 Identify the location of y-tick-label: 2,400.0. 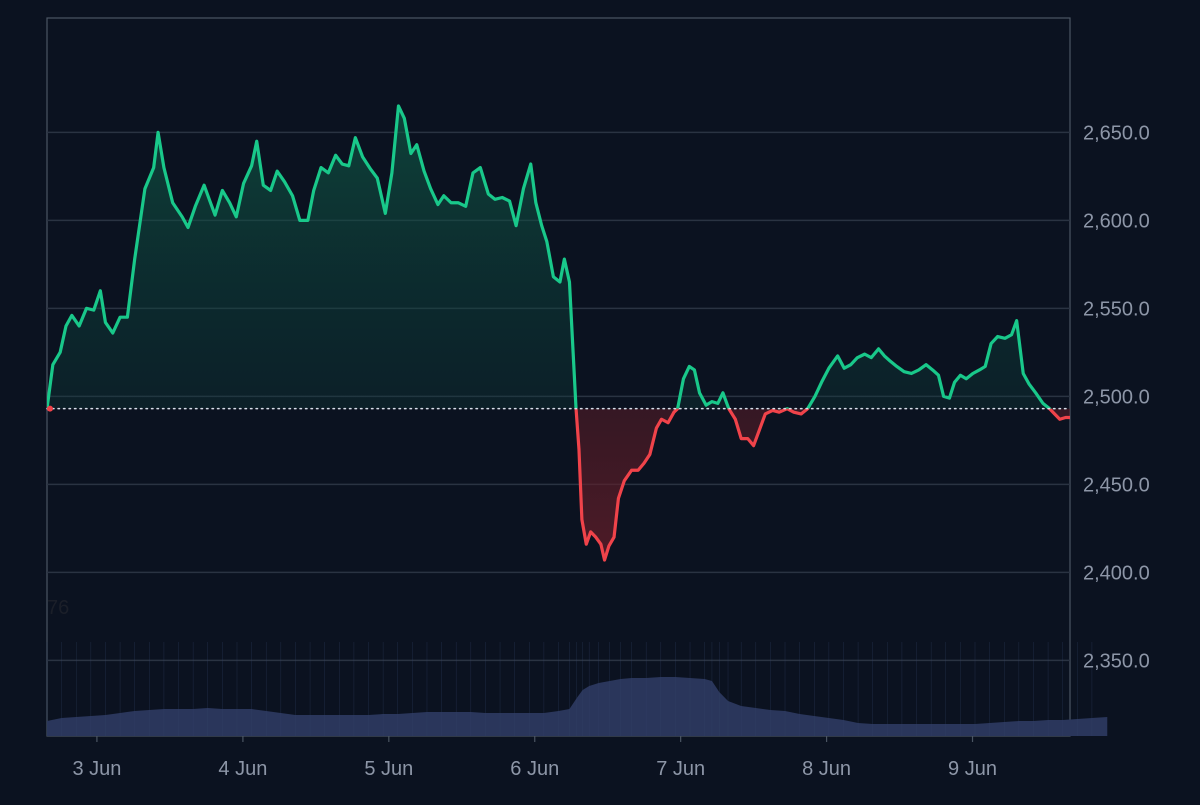
(1116, 573).